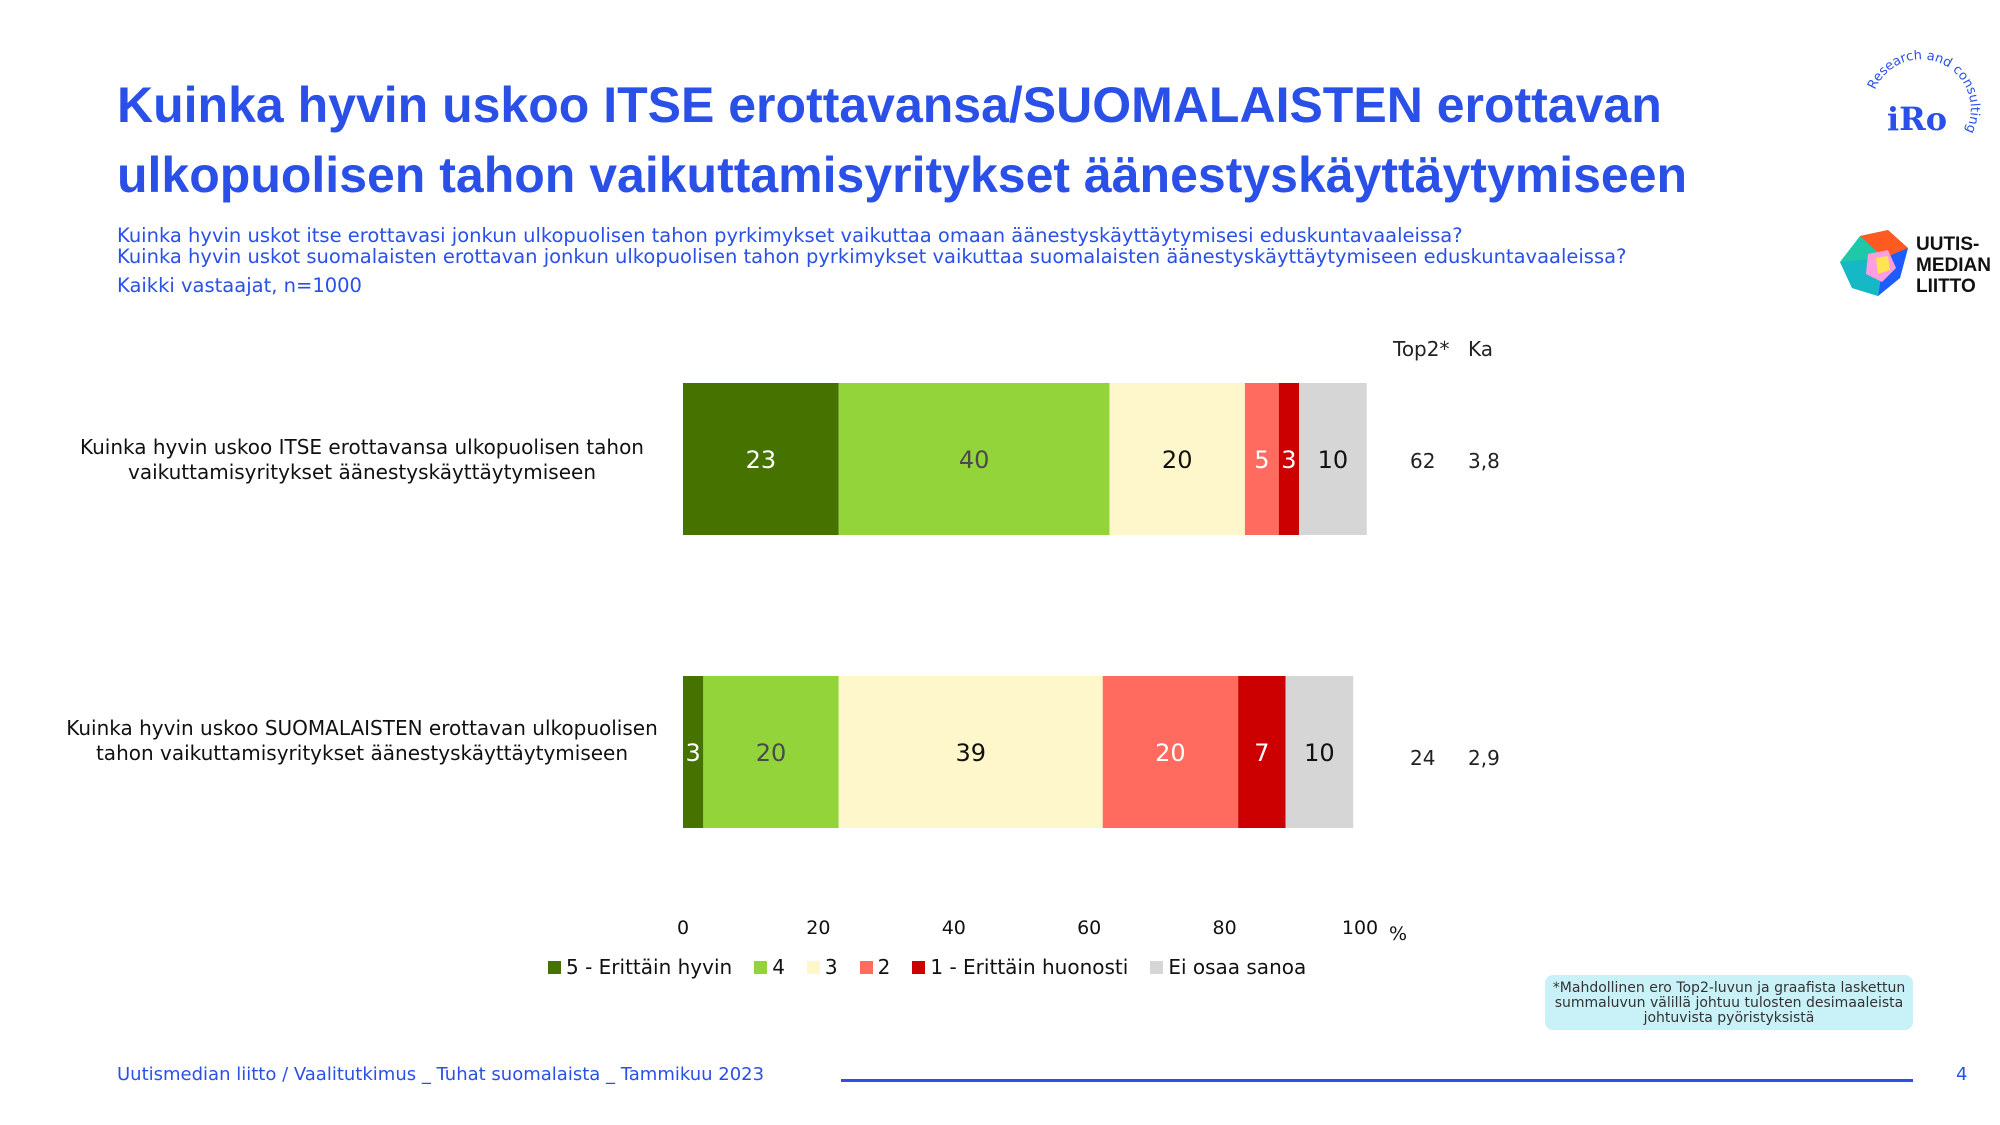 Image resolution: width=2000 pixels, height=1125 pixels. What do you see at coordinates (1874, 263) in the screenshot?
I see `uutismedian-liitto-emblem` at bounding box center [1874, 263].